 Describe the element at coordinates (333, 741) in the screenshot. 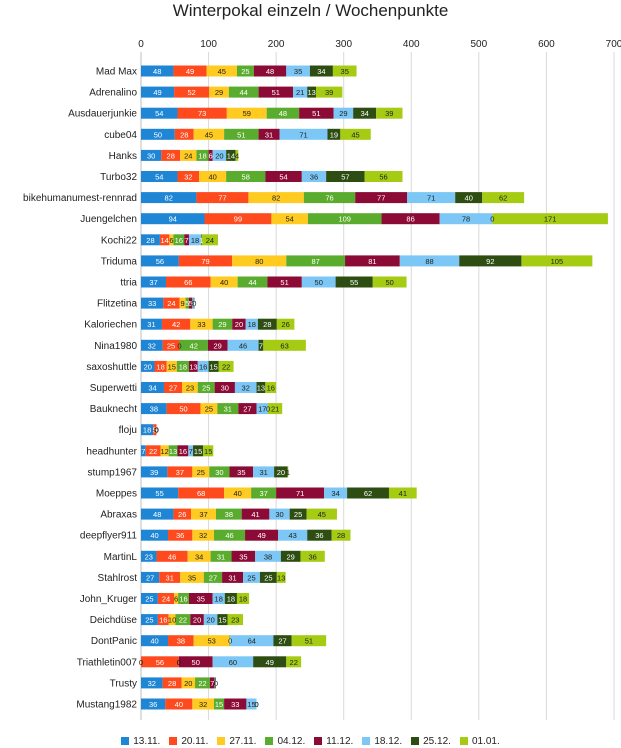

I see `legend-item: 11.12.` at that location.